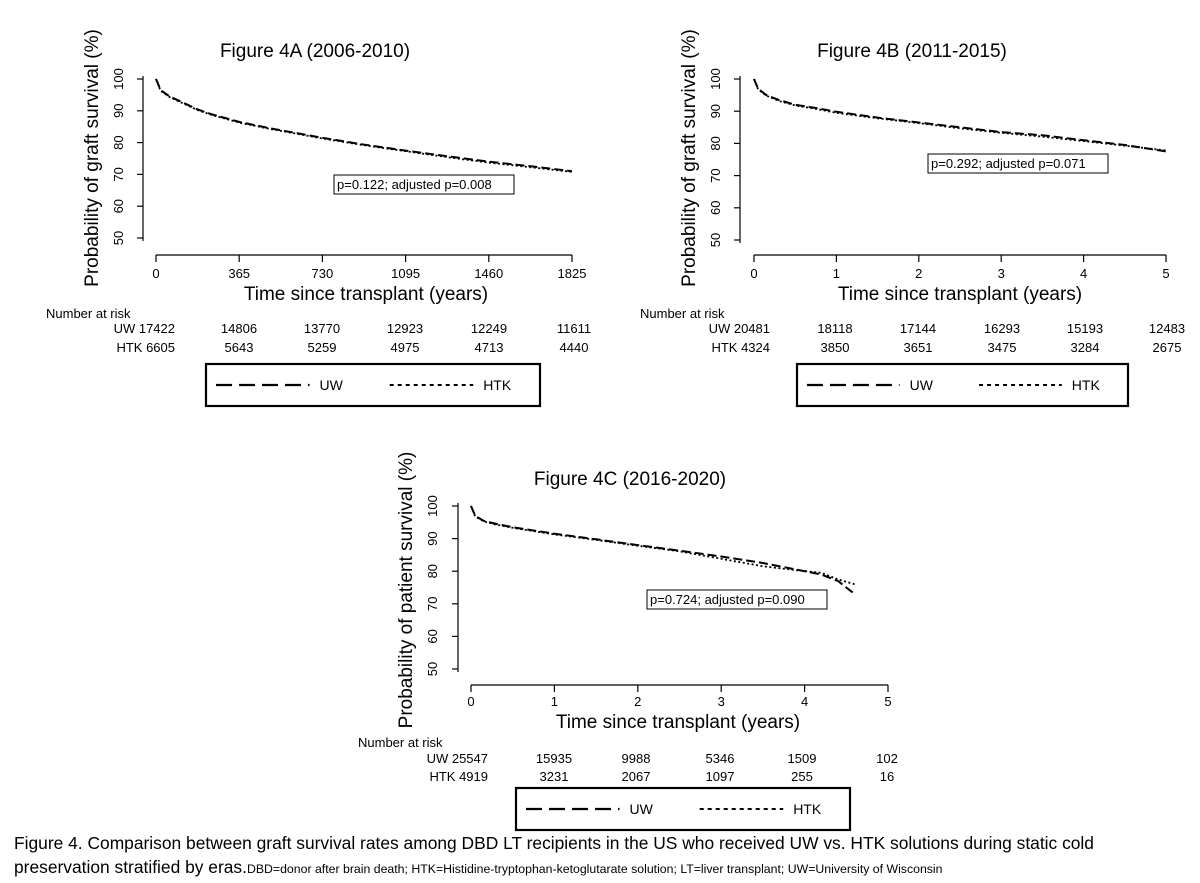  I want to click on risk-value: 16293, so click(1002, 328).